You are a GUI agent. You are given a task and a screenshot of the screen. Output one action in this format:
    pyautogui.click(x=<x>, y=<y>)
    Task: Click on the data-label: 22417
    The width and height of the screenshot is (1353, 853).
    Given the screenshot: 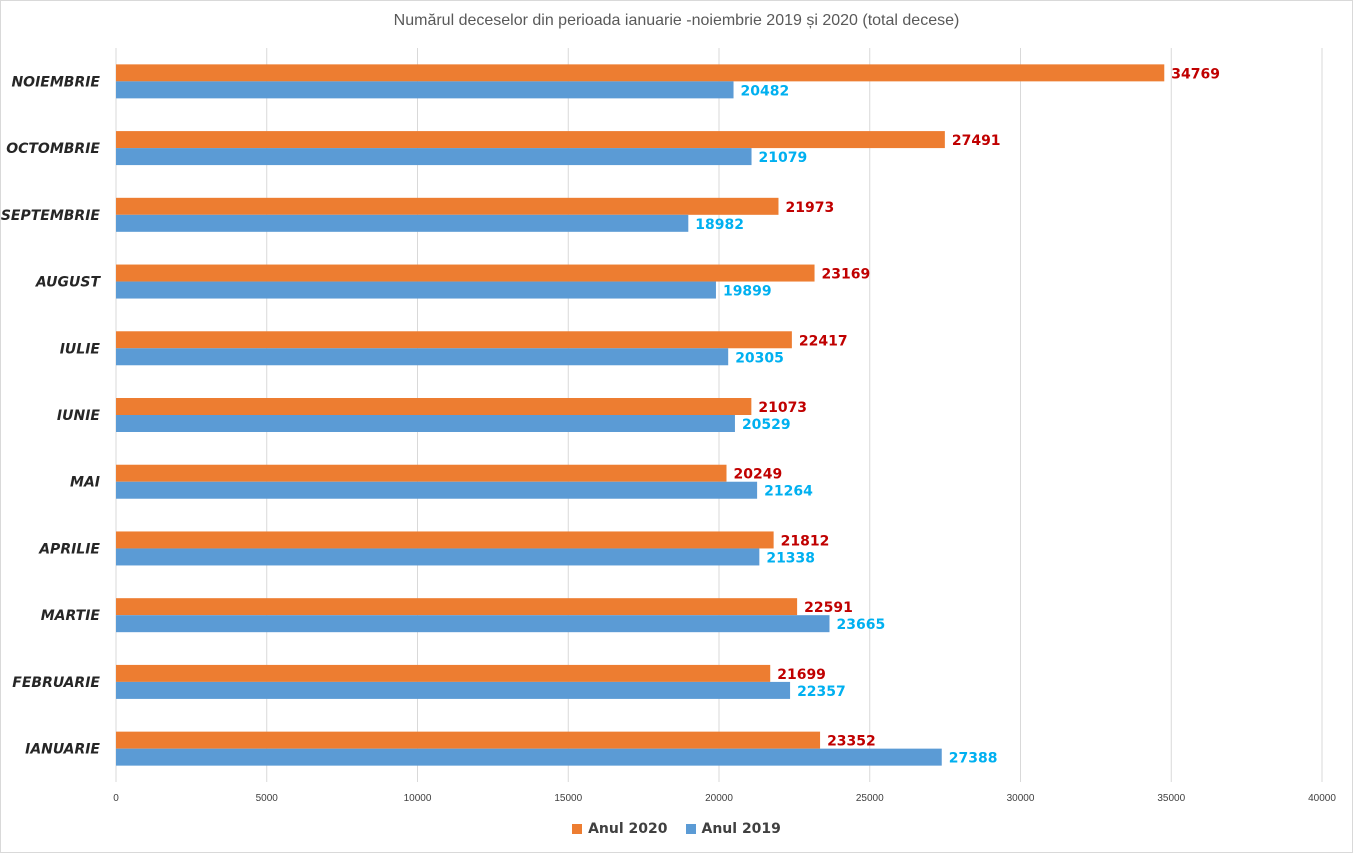 What is the action you would take?
    pyautogui.click(x=823, y=341)
    